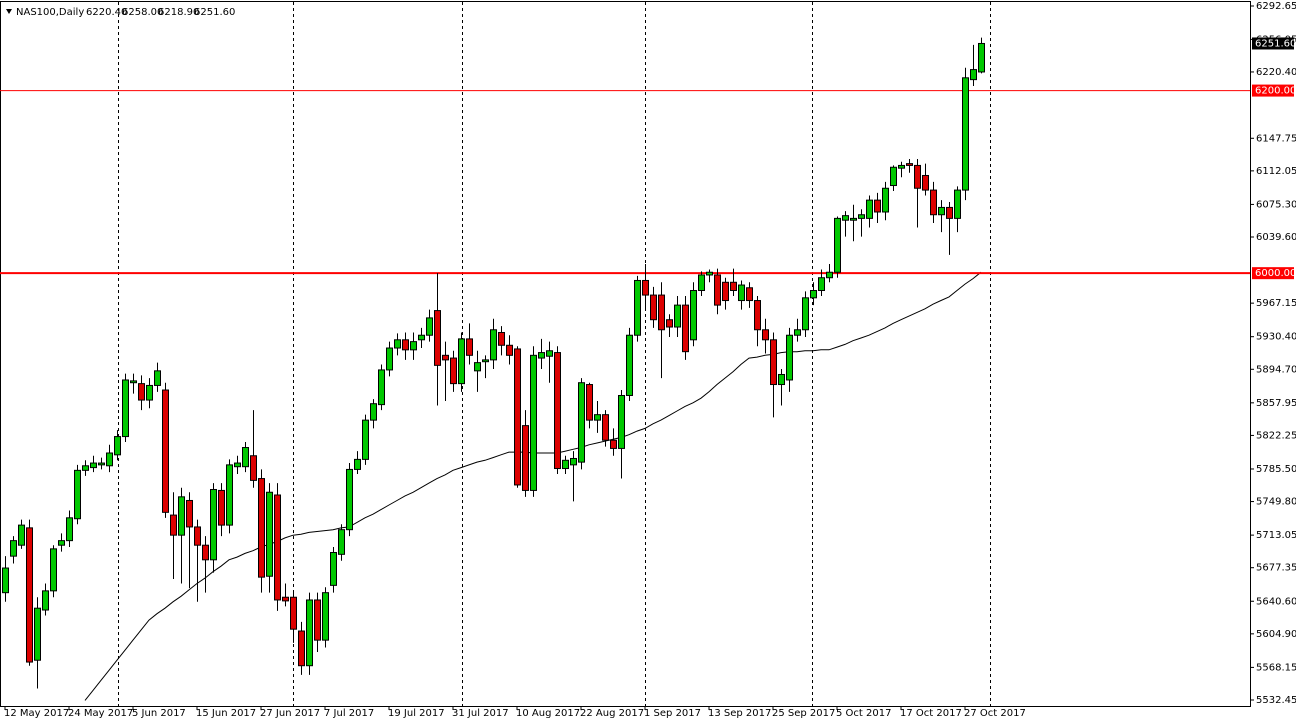 This screenshot has width=1296, height=725. Describe the element at coordinates (548, 713) in the screenshot. I see `x-tick-label: 10 Aug 2017` at that location.